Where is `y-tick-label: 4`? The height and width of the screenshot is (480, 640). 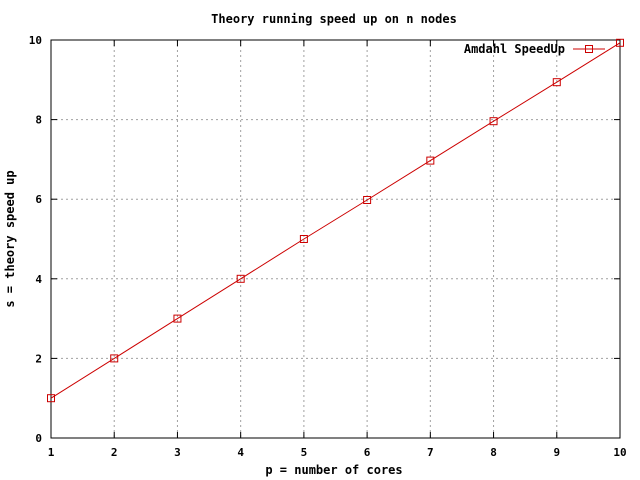
y-tick-label: 4 is located at coordinates (38, 279).